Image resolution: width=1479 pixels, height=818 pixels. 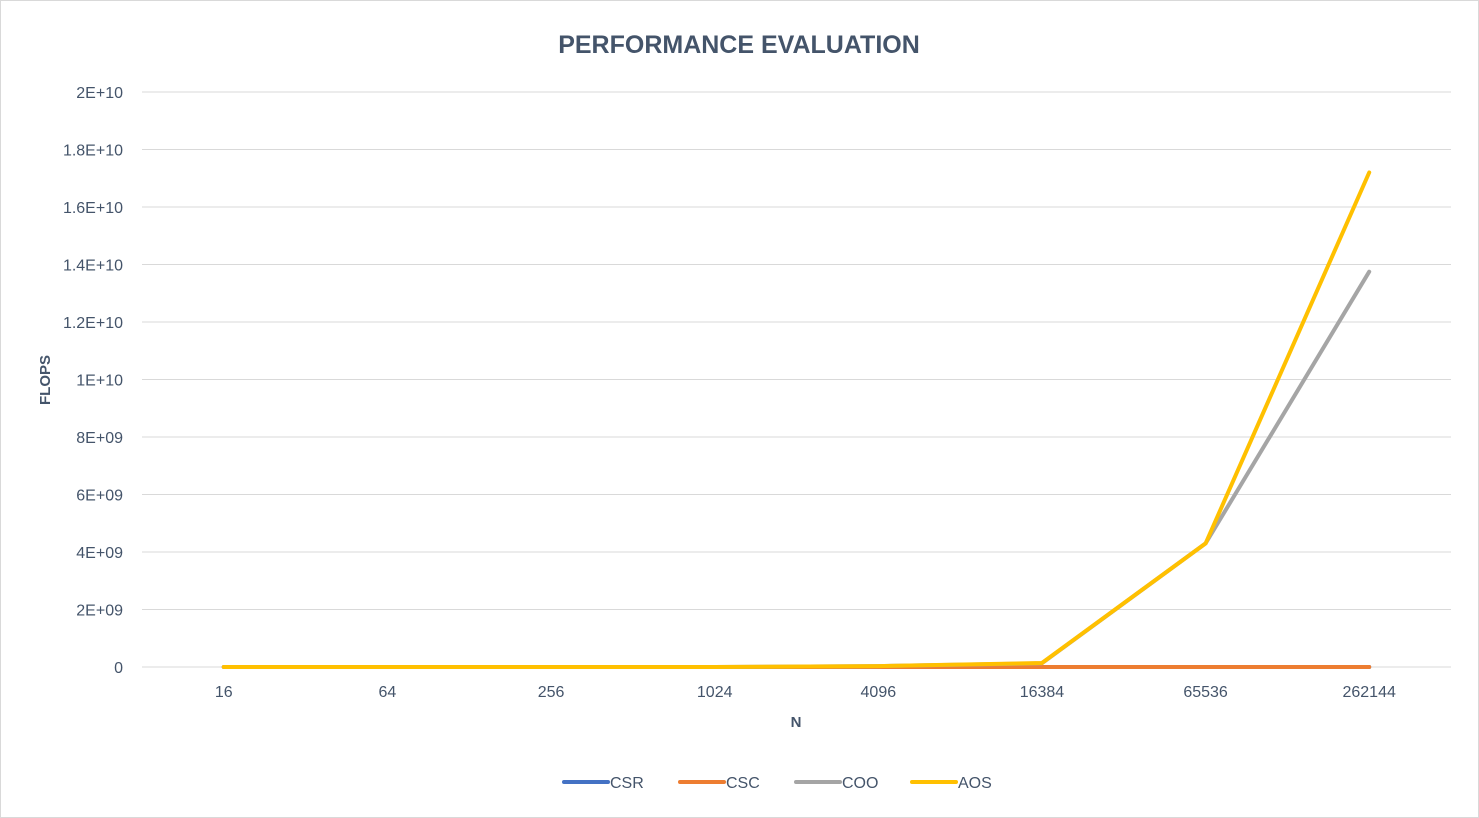 I want to click on y-tick-label: 2E+09, so click(x=99, y=611).